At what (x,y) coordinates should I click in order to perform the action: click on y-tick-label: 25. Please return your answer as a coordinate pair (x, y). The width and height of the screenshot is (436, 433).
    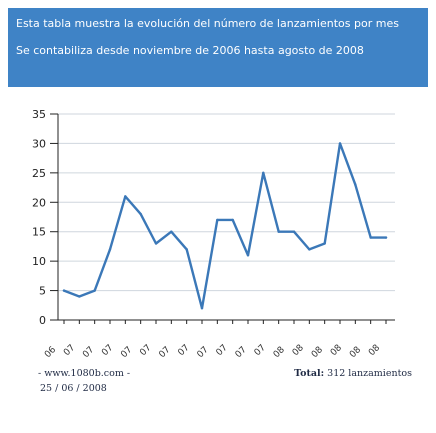
    Looking at the image, I should click on (39, 173).